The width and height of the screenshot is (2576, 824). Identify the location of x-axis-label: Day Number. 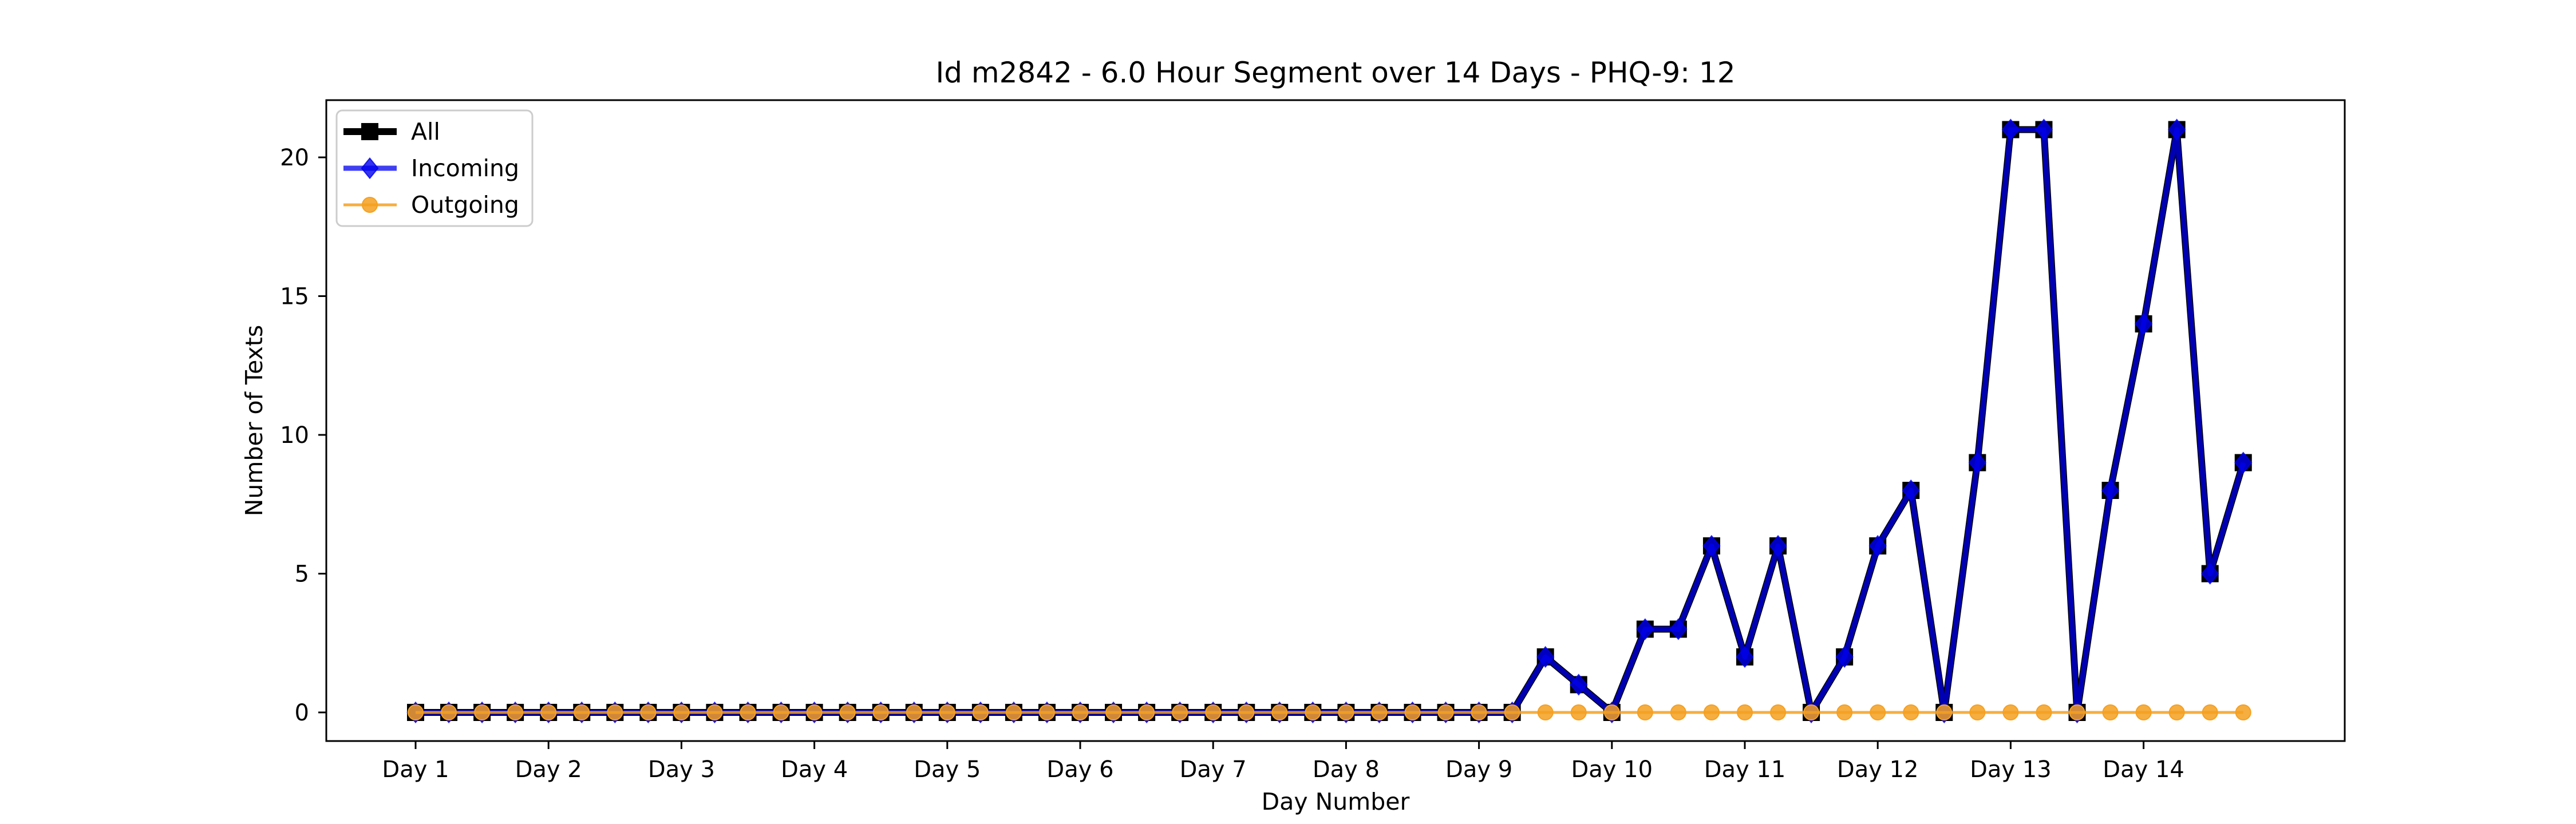
(1336, 801).